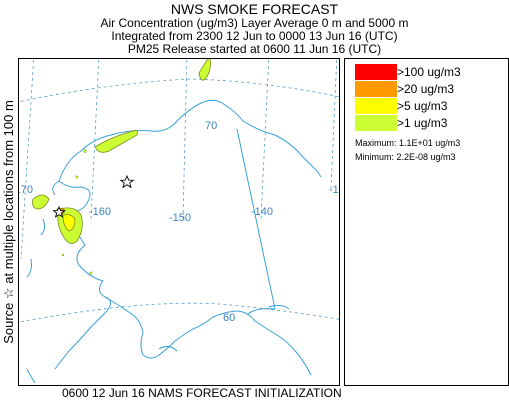 The image size is (509, 402). I want to click on meridian-label: -140, so click(262, 212).